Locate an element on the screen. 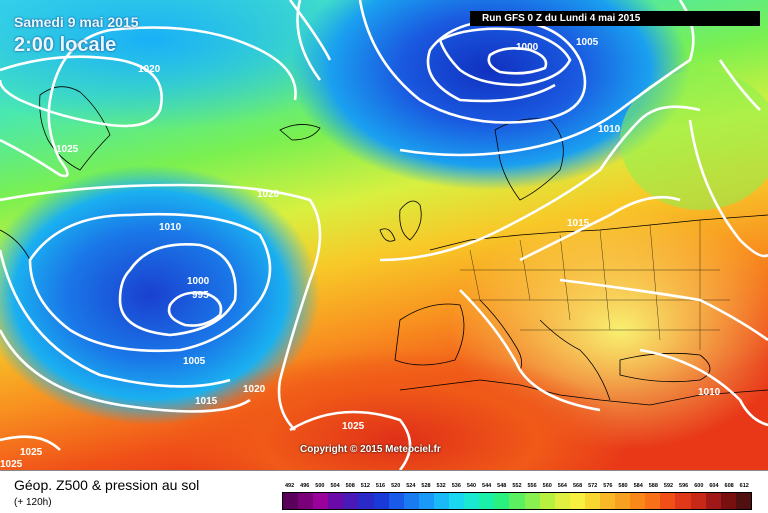 Image resolution: width=768 pixels, height=513 pixels. scale-label: 556 is located at coordinates (532, 486).